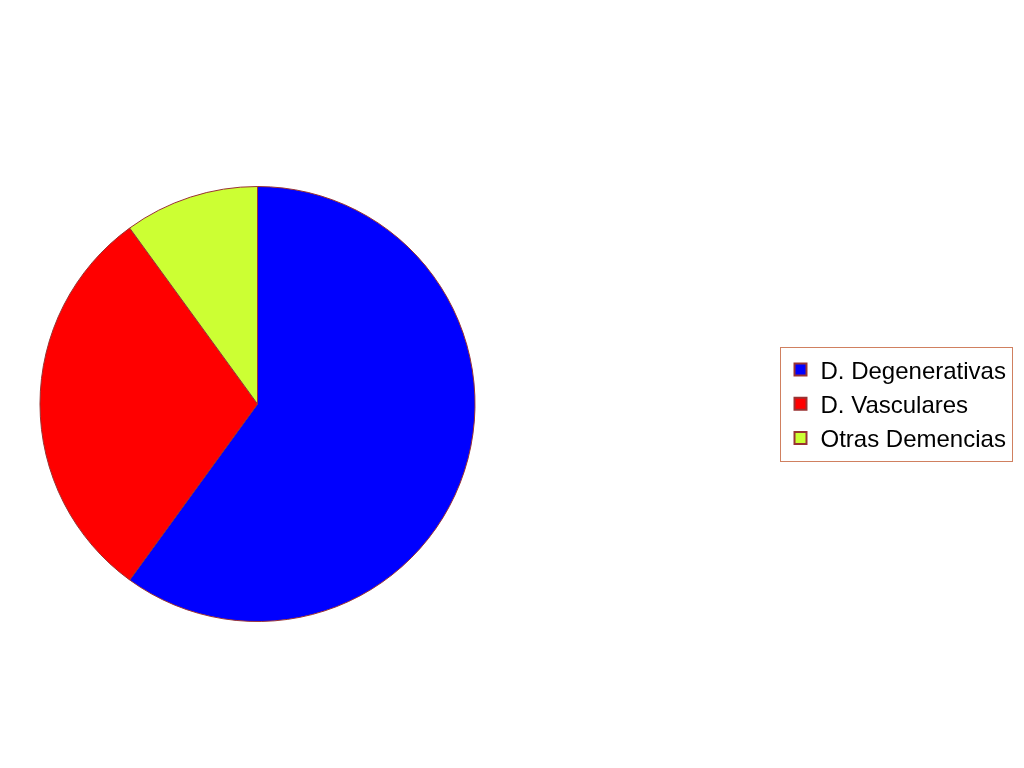 The width and height of the screenshot is (1024, 768). What do you see at coordinates (894, 405) in the screenshot?
I see `legend-label: D. Vasculares` at bounding box center [894, 405].